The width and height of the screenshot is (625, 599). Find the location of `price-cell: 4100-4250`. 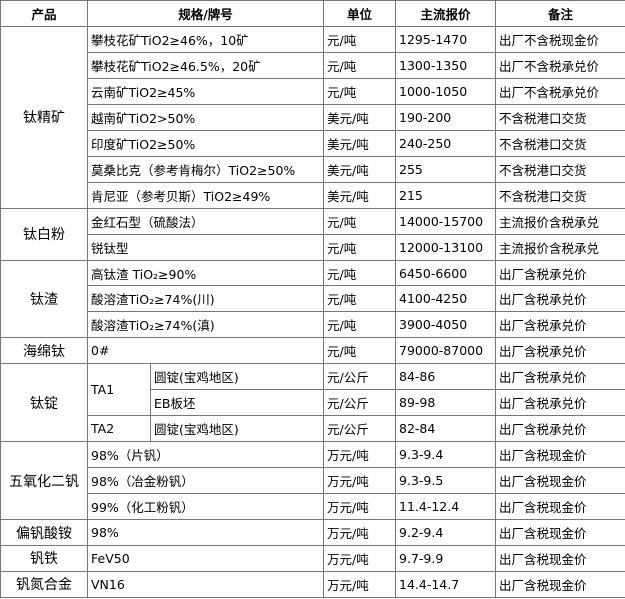

price-cell: 4100-4250 is located at coordinates (446, 299).